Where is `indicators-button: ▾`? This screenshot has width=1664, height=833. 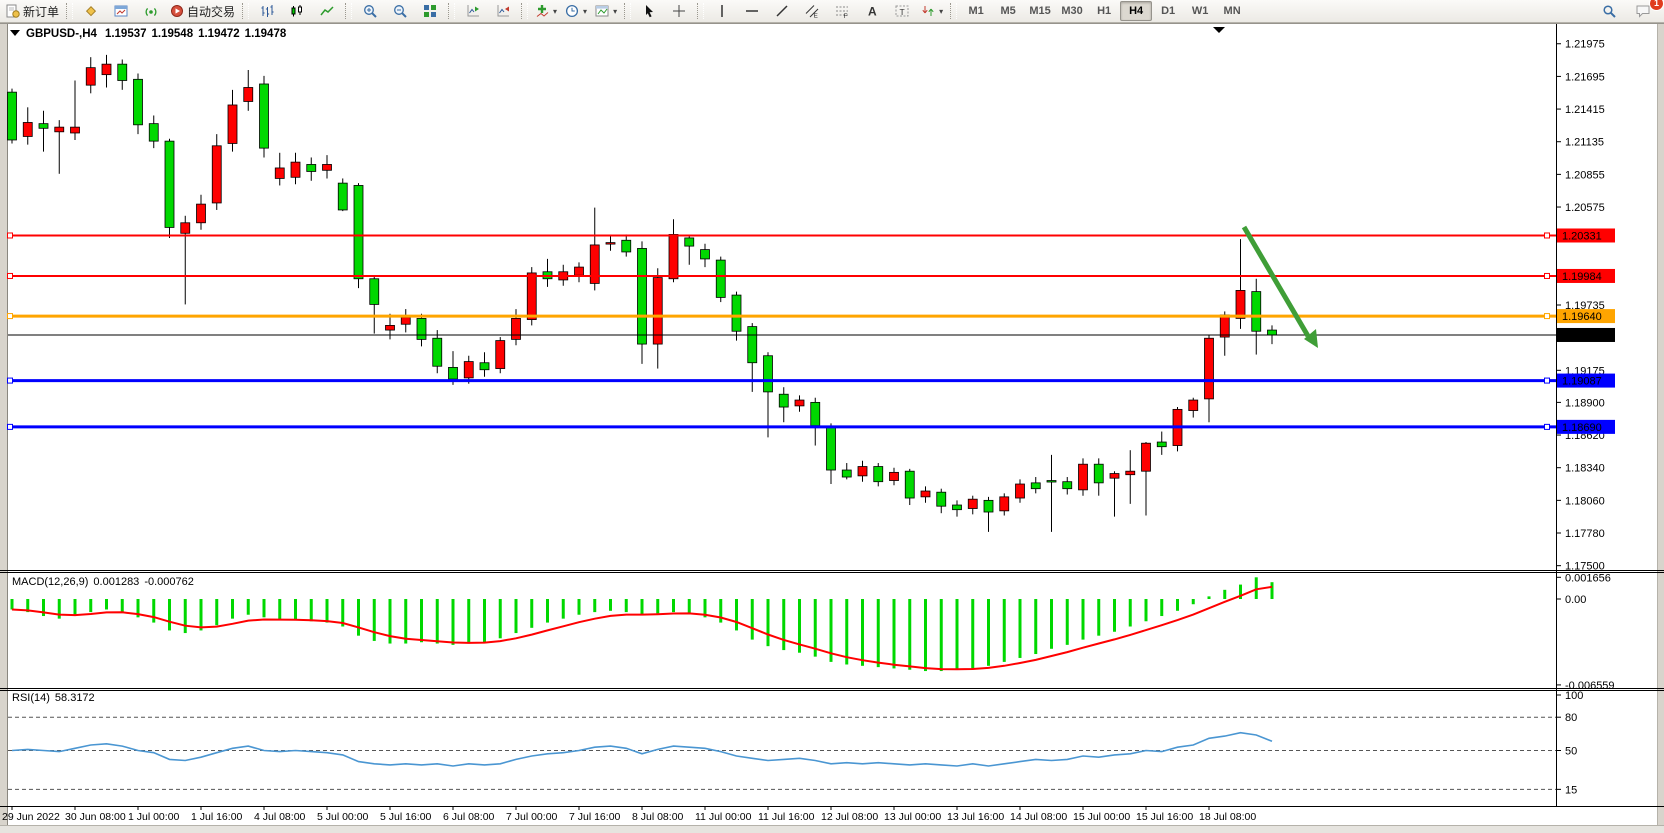 indicators-button: ▾ is located at coordinates (546, 11).